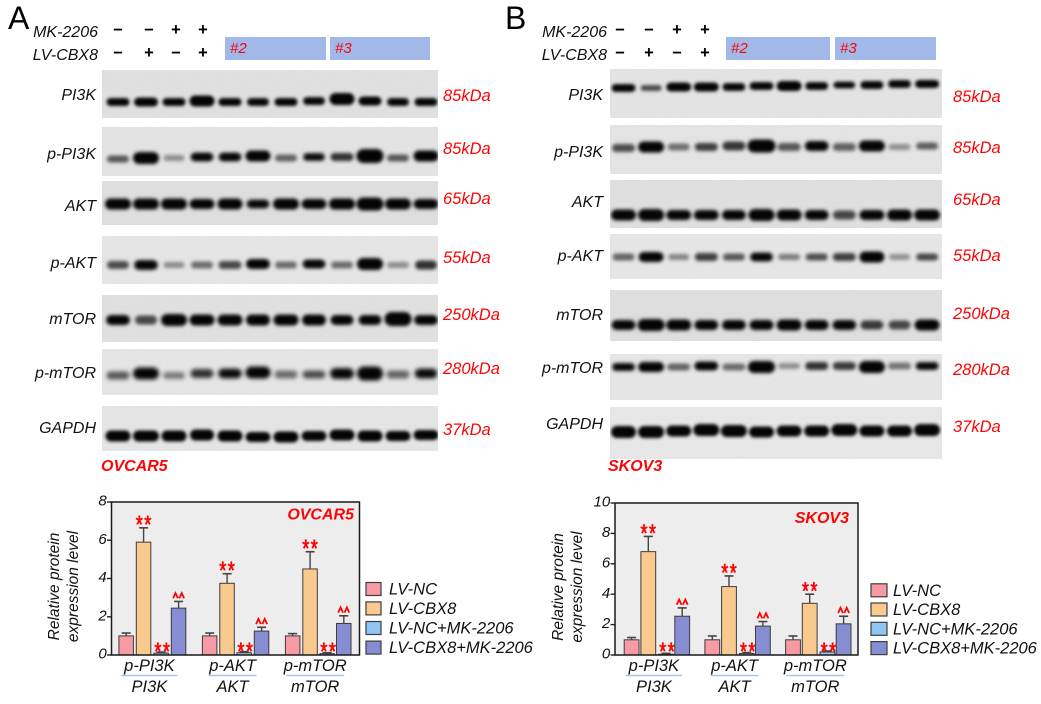 The image size is (1041, 704). Describe the element at coordinates (602, 502) in the screenshot. I see `svg-text: 10` at that location.